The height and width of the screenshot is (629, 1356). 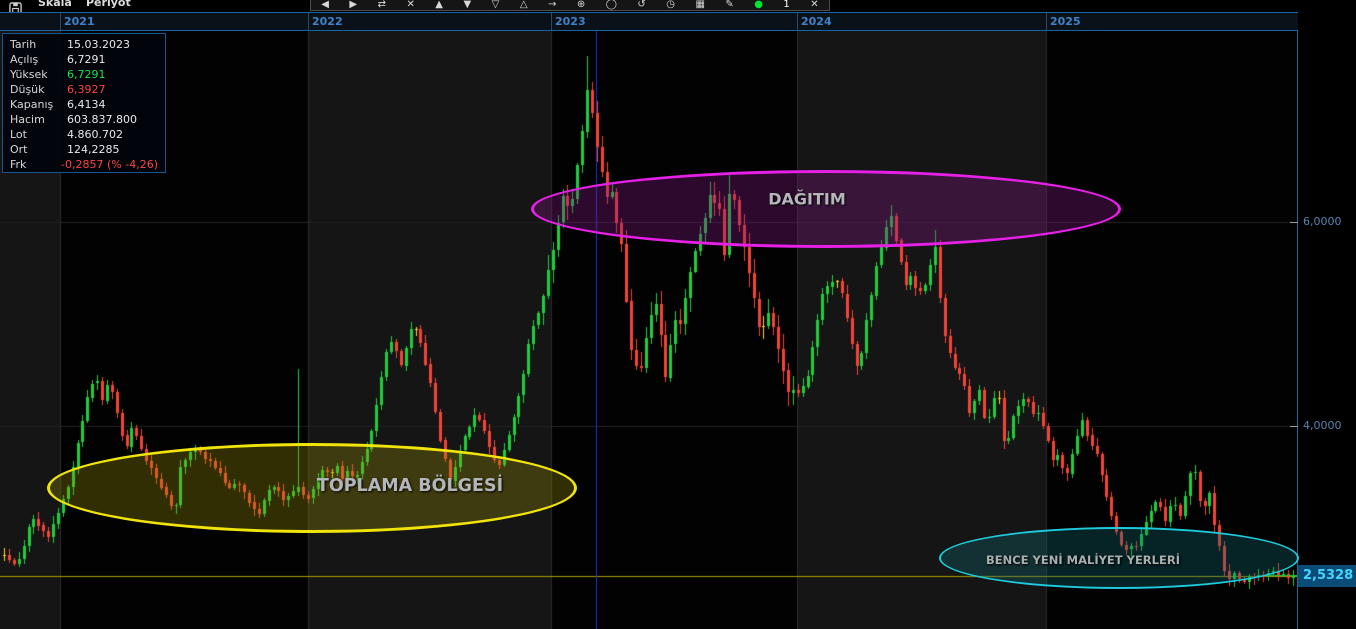 What do you see at coordinates (1083, 560) in the screenshot?
I see `annotation-label-2: BENCE YENİ MALİYET YERLERİ` at bounding box center [1083, 560].